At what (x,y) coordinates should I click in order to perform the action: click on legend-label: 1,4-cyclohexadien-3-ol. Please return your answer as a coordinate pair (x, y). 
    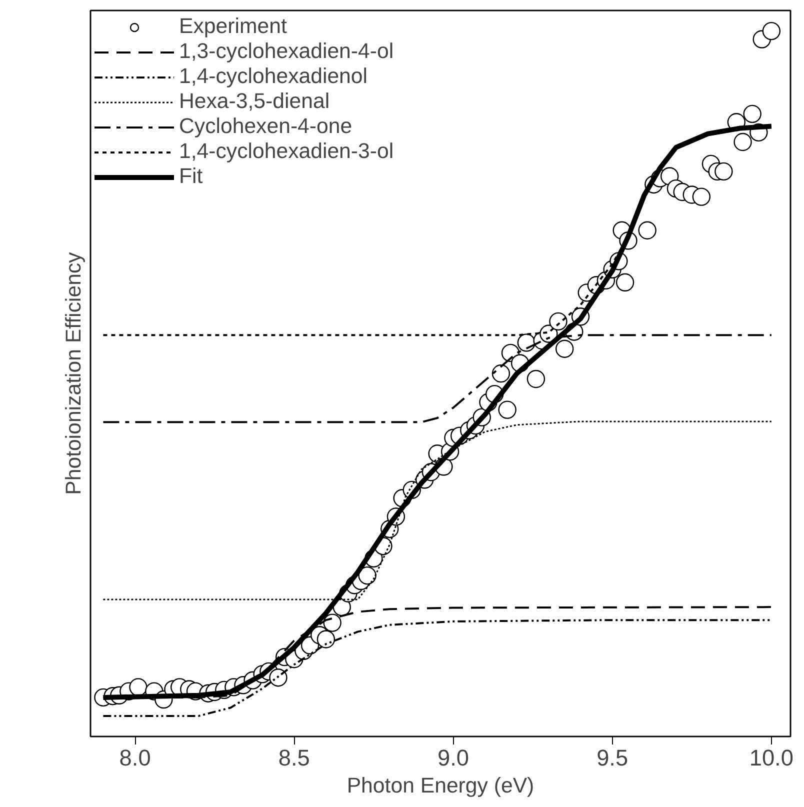
    Looking at the image, I should click on (286, 151).